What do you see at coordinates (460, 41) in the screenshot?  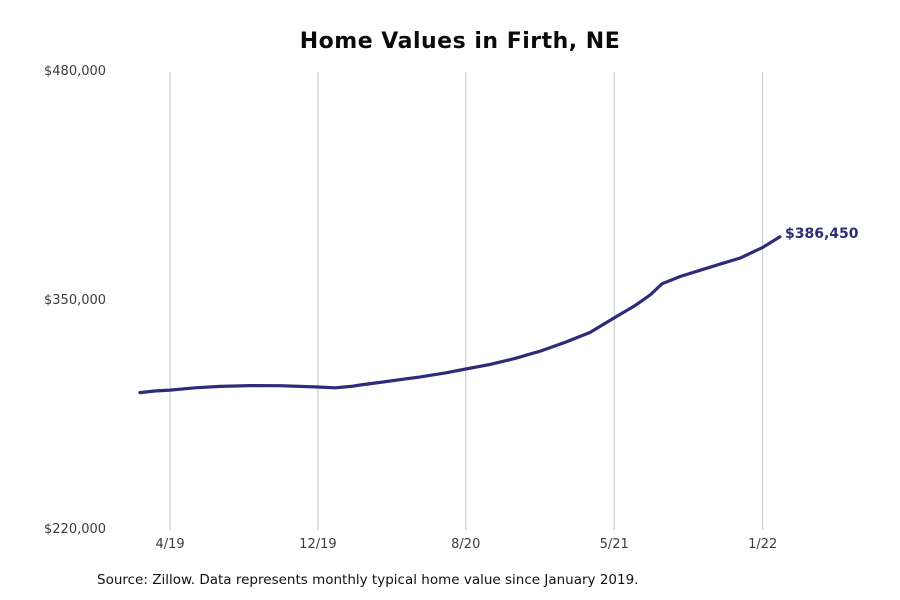 I see `chart-title: Home Values in Firth, NE` at bounding box center [460, 41].